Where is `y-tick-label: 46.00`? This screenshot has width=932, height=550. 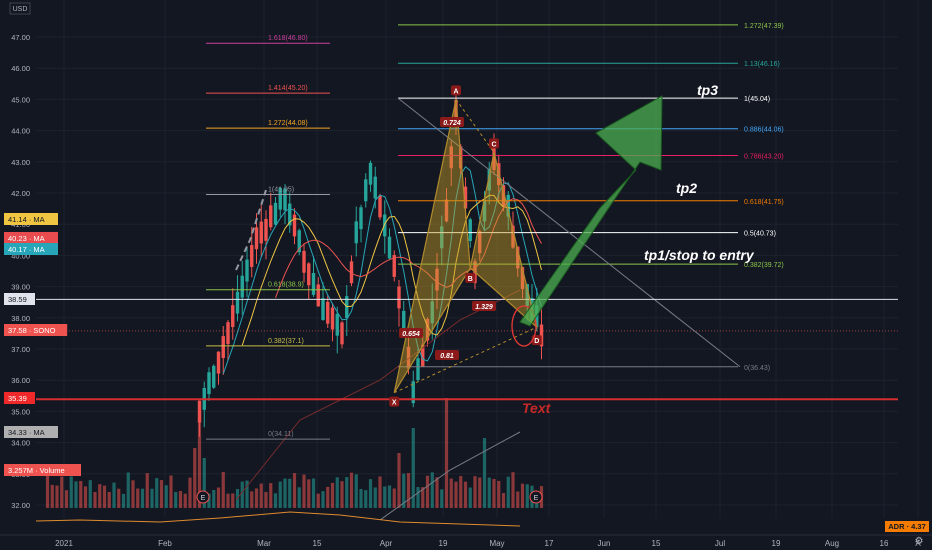
y-tick-label: 46.00 is located at coordinates (20, 68).